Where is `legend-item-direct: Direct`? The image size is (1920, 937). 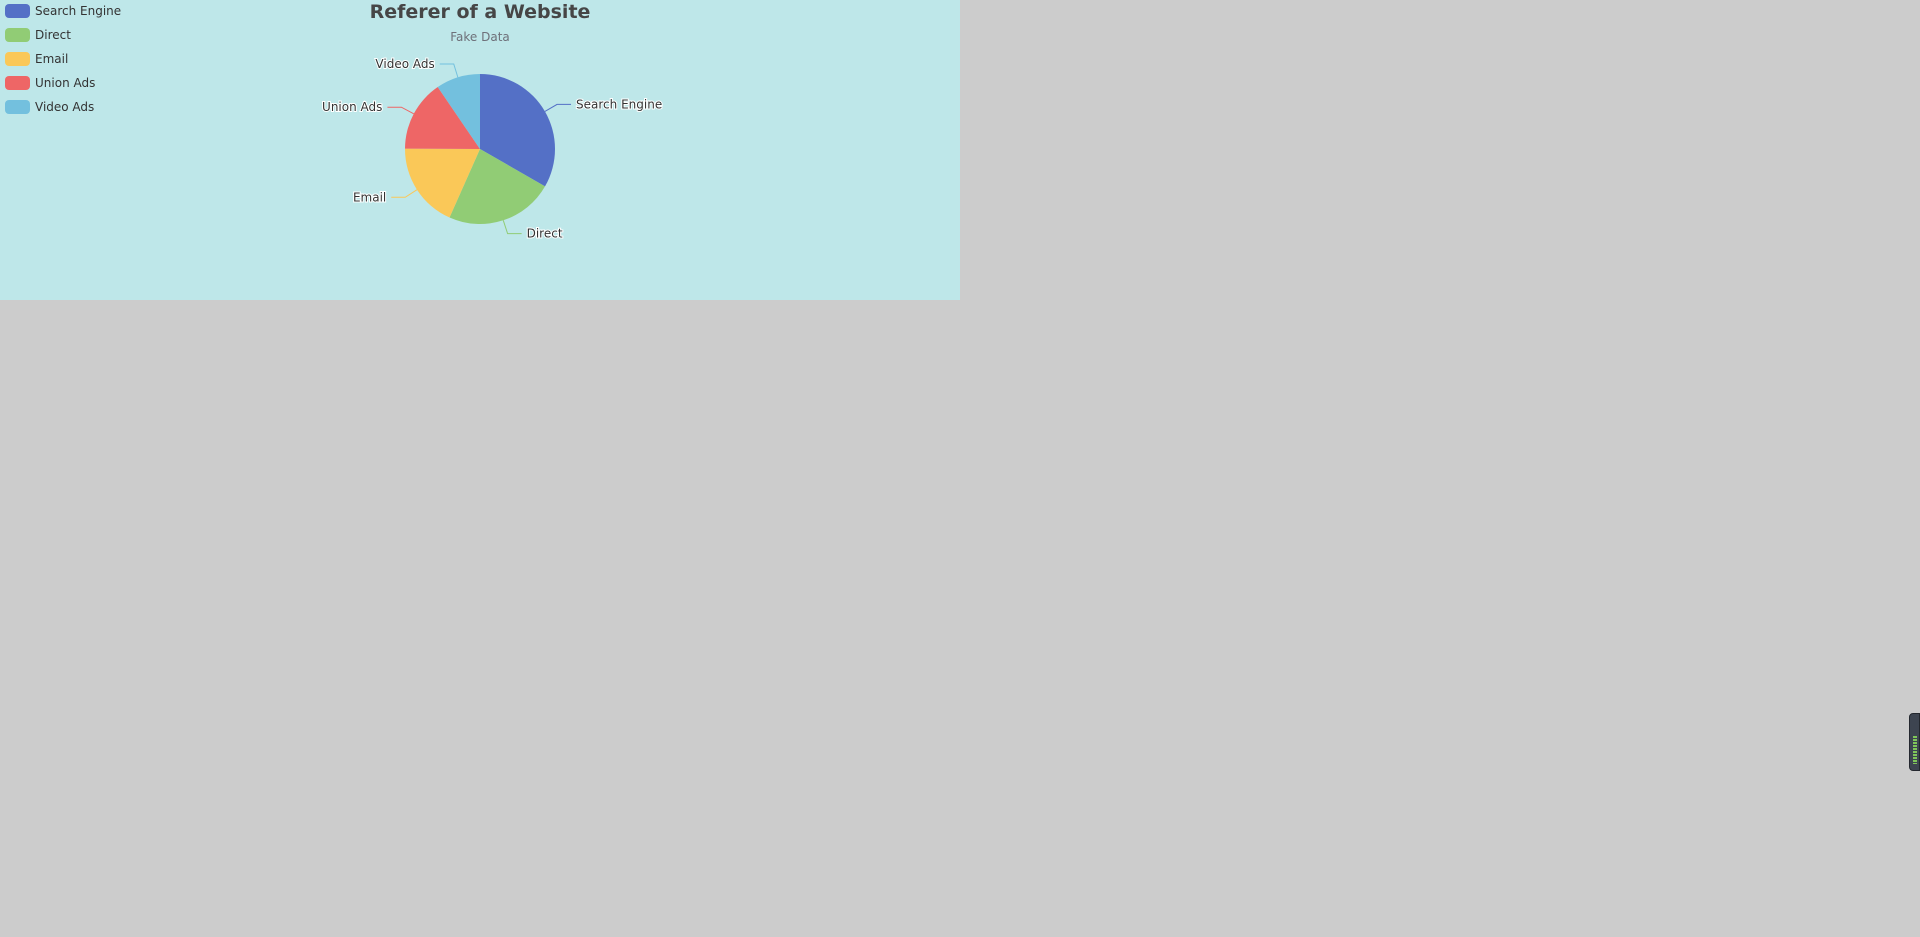 legend-item-direct: Direct is located at coordinates (63, 35).